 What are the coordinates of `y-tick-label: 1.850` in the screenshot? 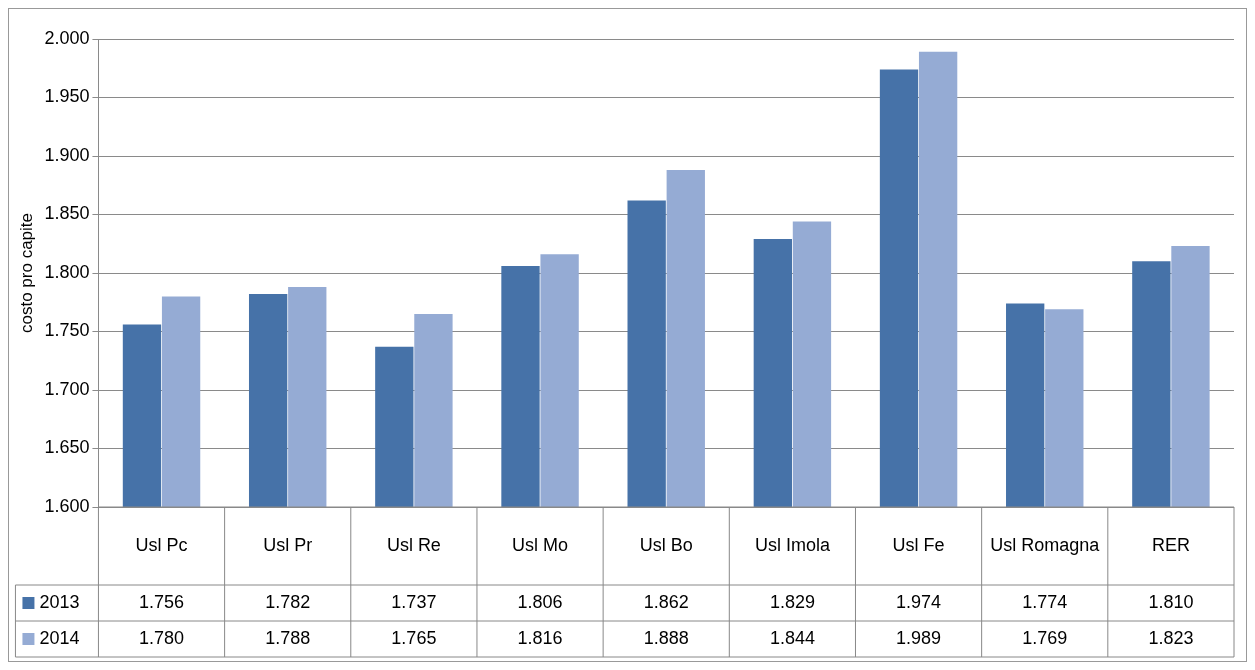 It's located at (67, 213).